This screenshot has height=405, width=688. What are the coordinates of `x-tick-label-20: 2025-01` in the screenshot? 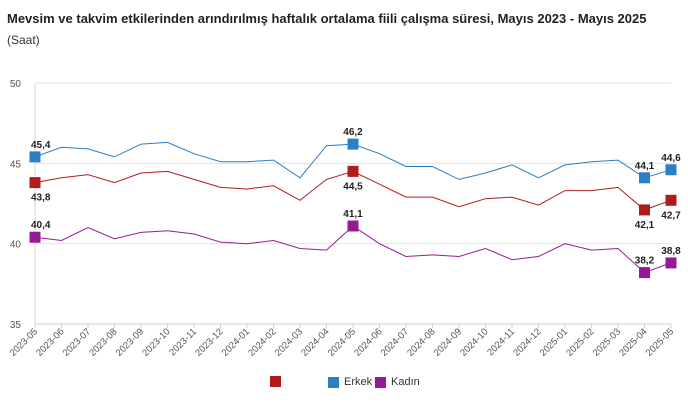 It's located at (554, 342).